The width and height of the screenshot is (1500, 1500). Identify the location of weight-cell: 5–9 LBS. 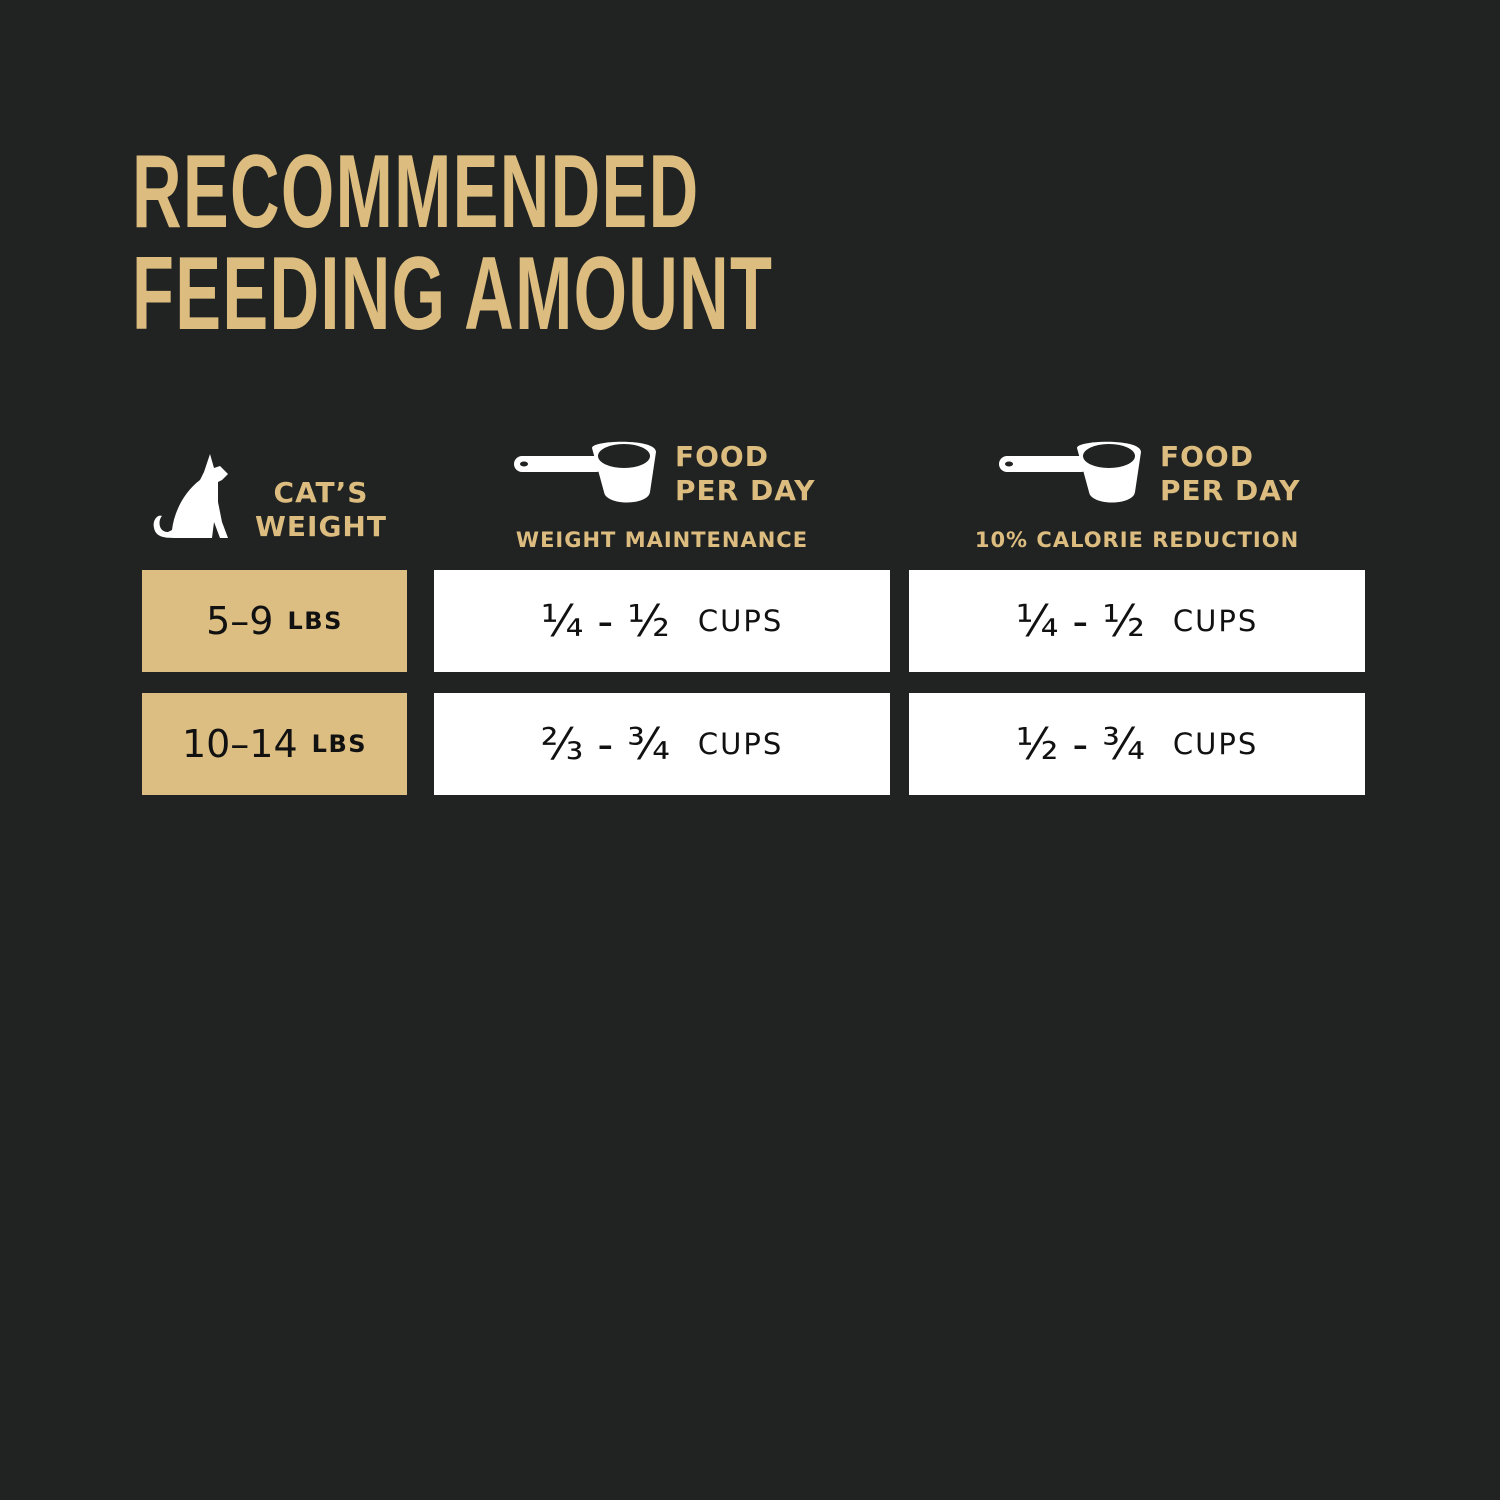
(274, 621).